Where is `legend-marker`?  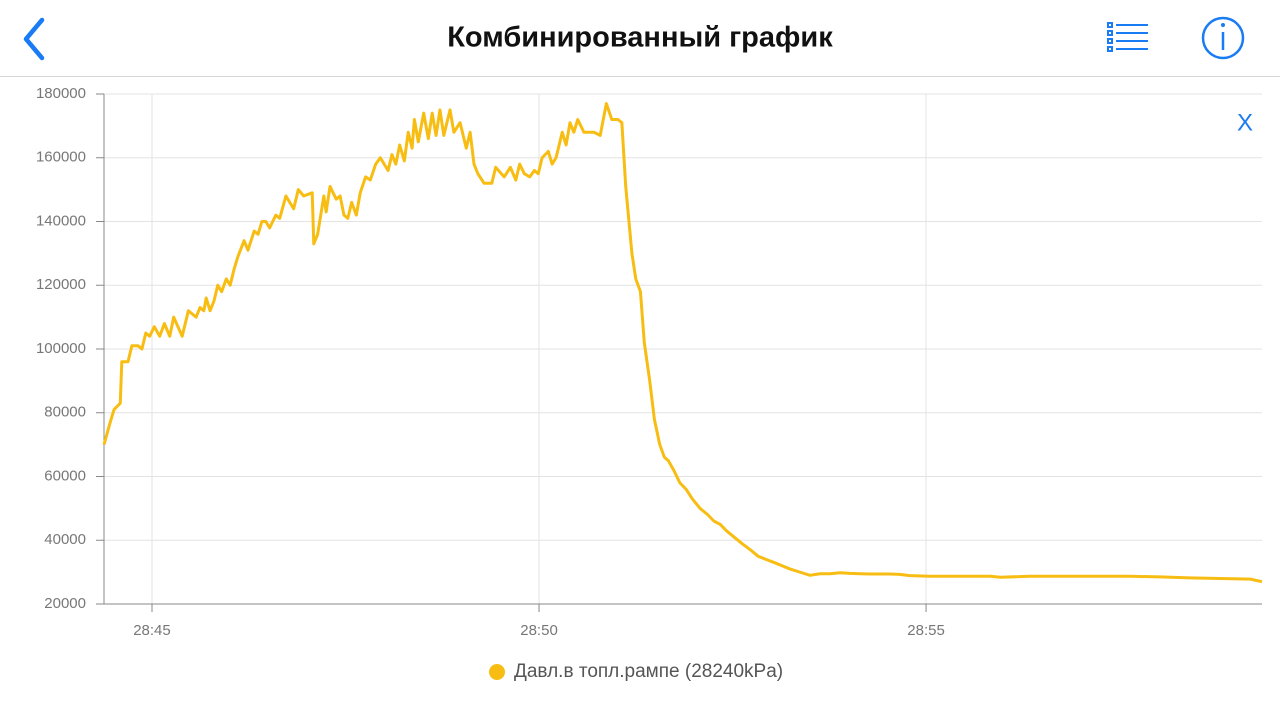
legend-marker is located at coordinates (497, 672).